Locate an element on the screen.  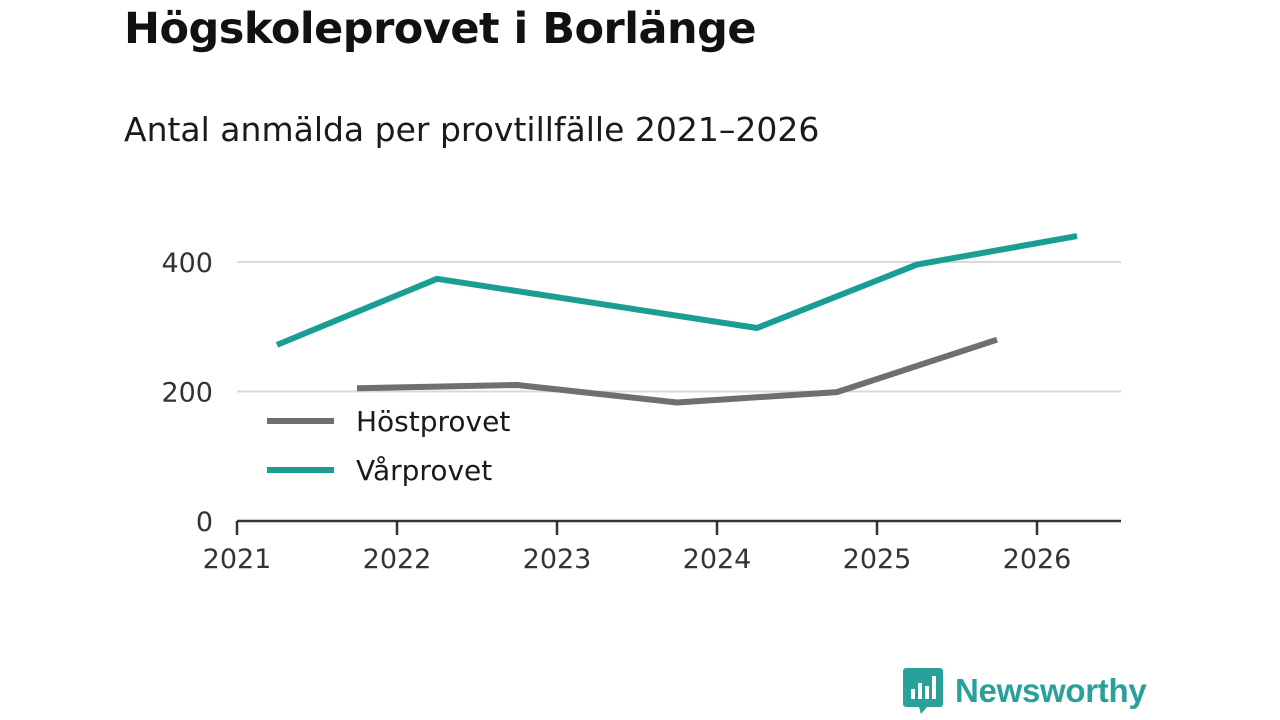
newsworthy-logo-icon is located at coordinates (923, 691).